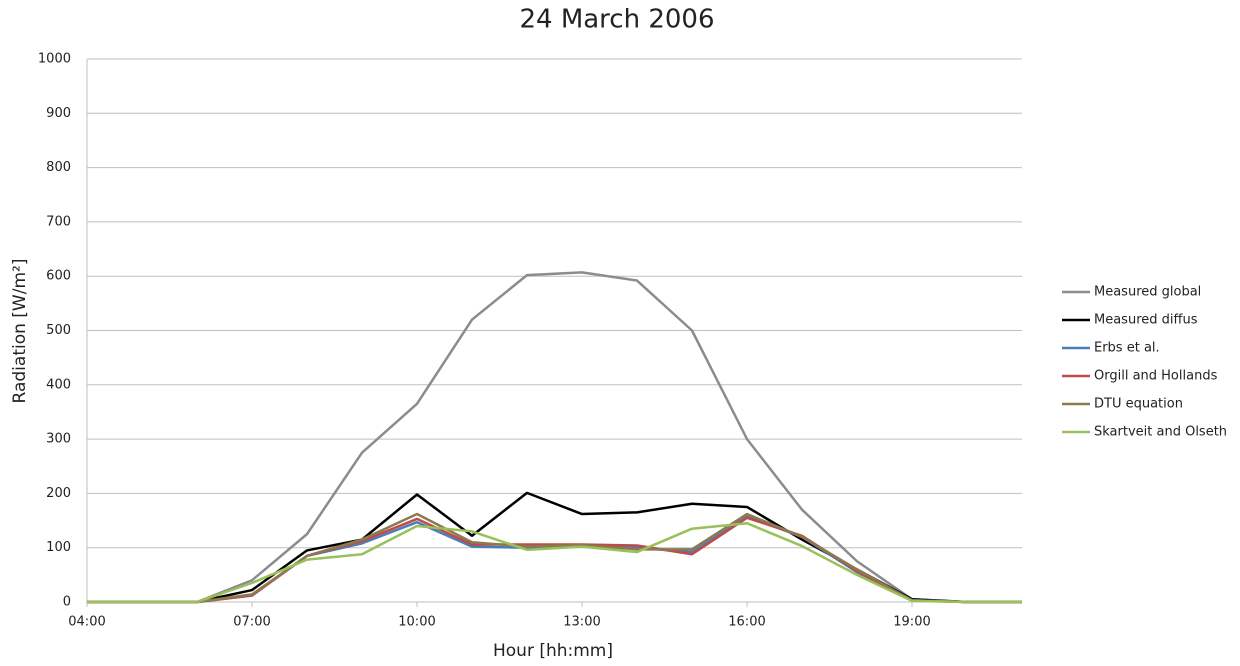 Image resolution: width=1240 pixels, height=666 pixels. What do you see at coordinates (58, 113) in the screenshot?
I see `y-tick-label: 900` at bounding box center [58, 113].